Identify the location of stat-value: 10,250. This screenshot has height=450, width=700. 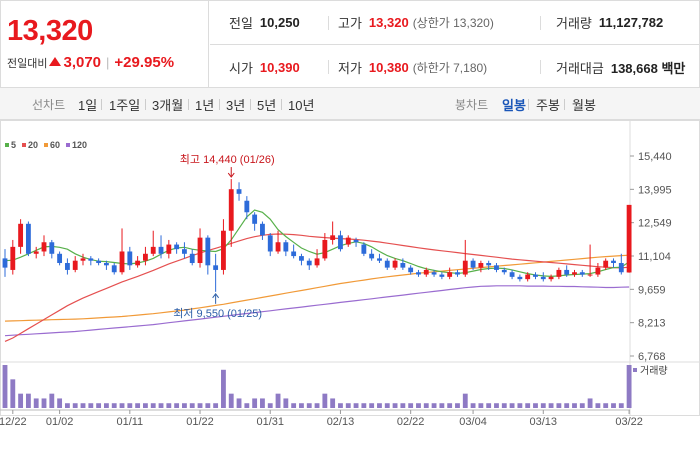
(279, 22).